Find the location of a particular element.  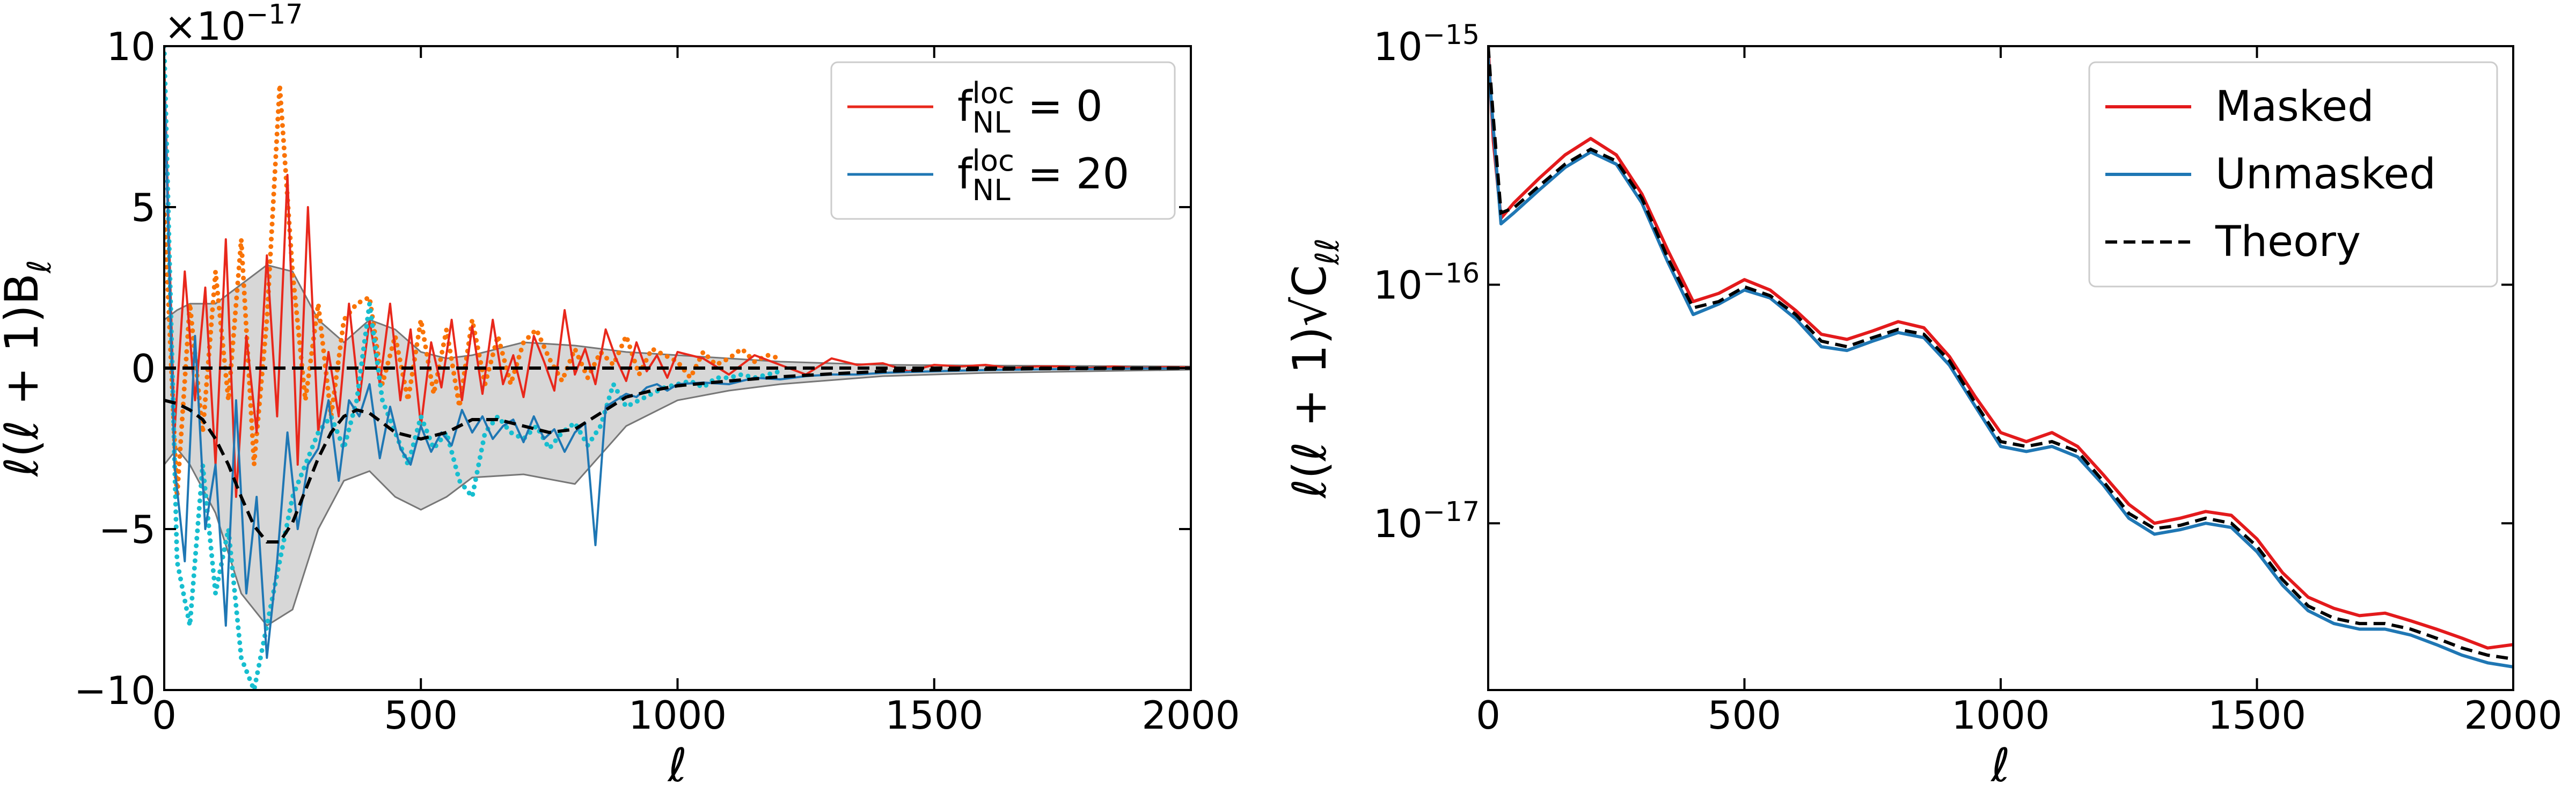

legend-label: Theory is located at coordinates (2288, 242).